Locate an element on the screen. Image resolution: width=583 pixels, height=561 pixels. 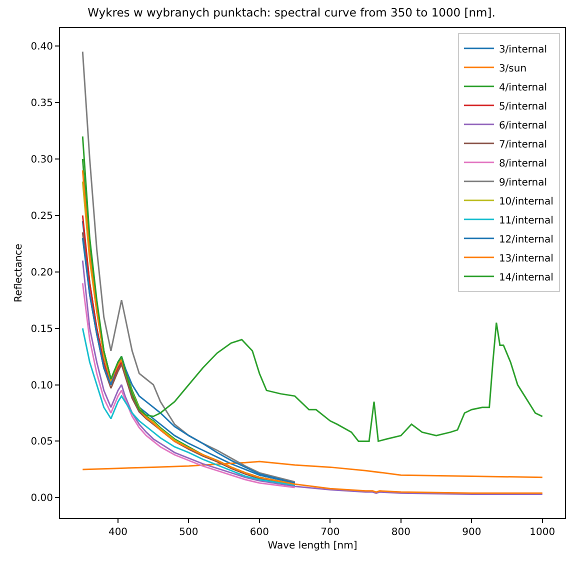
y-tick-label: 0.20 is located at coordinates (41, 272).